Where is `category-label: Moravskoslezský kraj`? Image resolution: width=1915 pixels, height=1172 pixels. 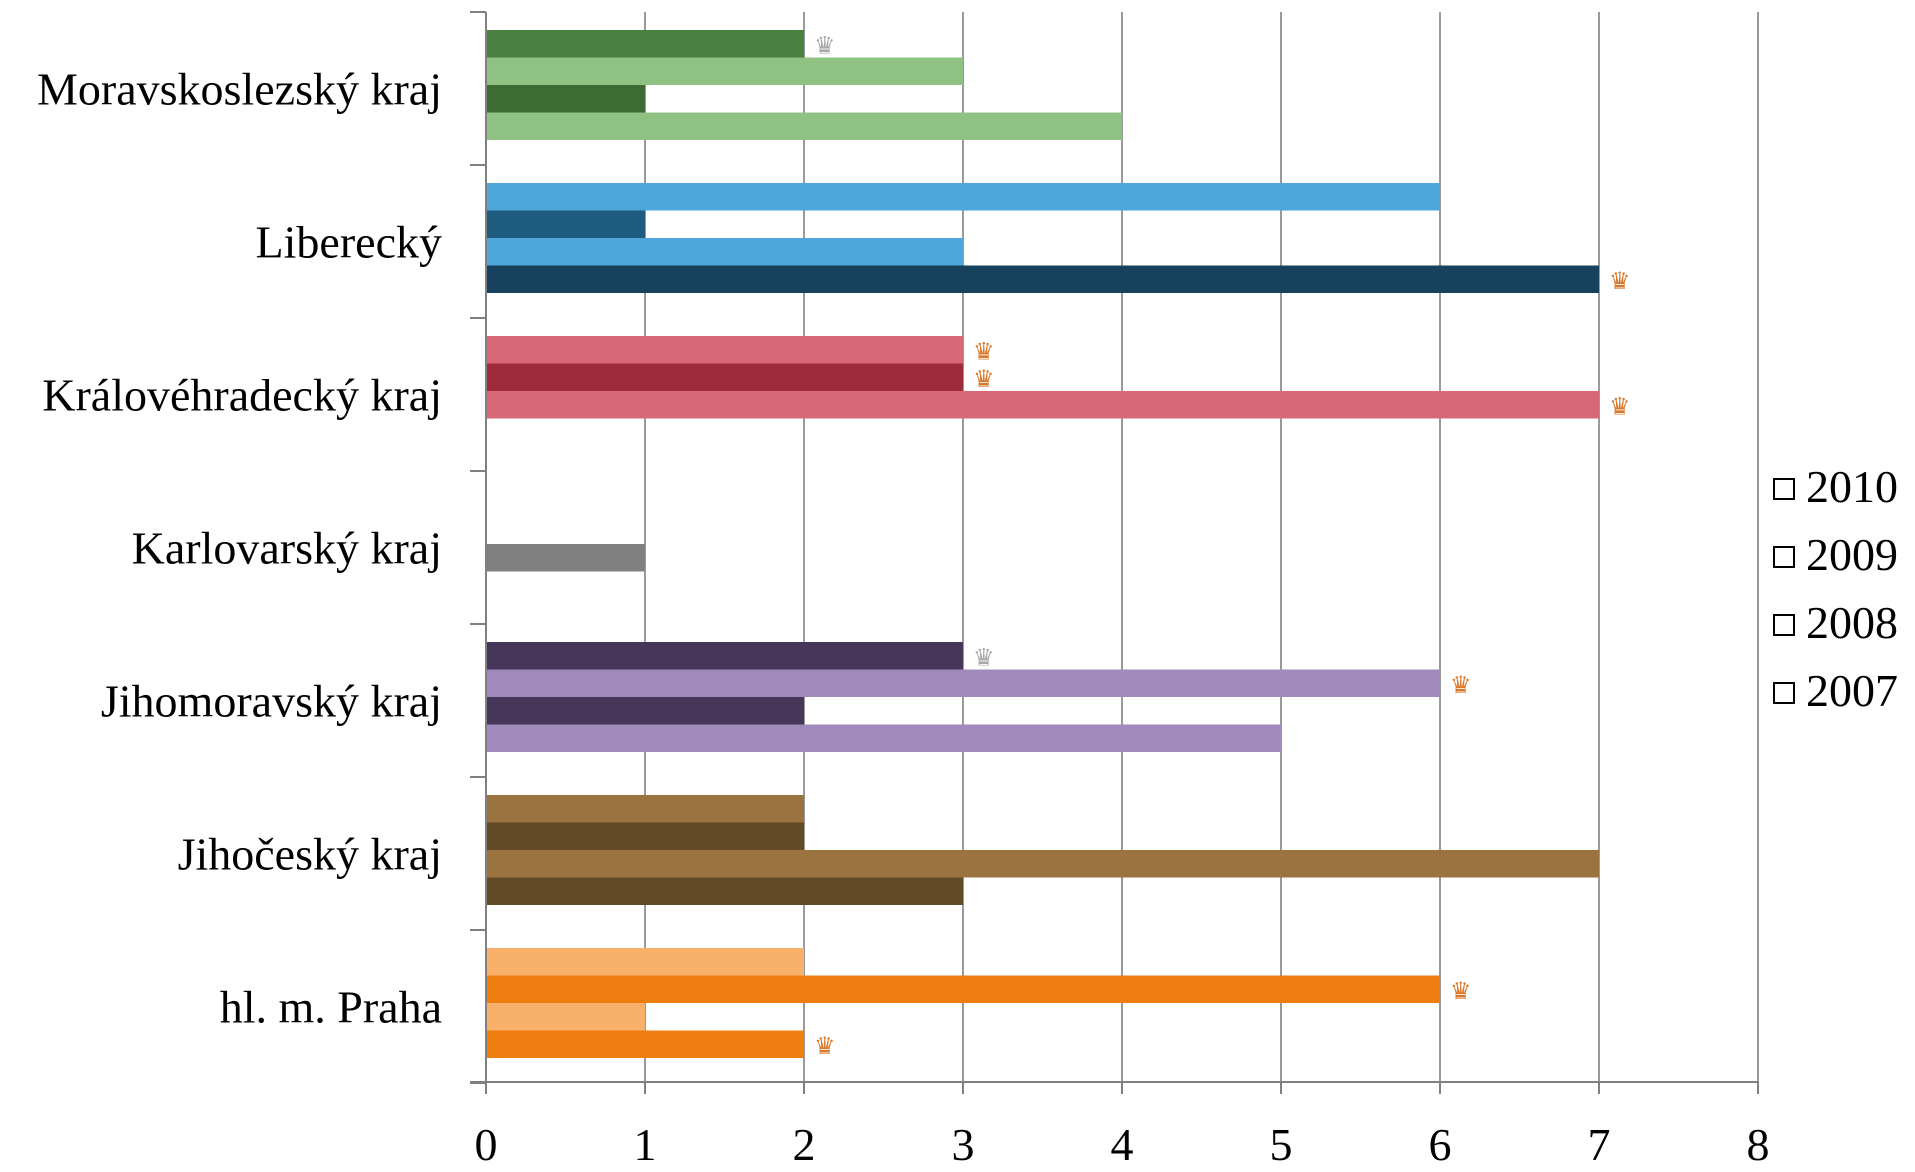
category-label: Moravskoslezský kraj is located at coordinates (239, 89).